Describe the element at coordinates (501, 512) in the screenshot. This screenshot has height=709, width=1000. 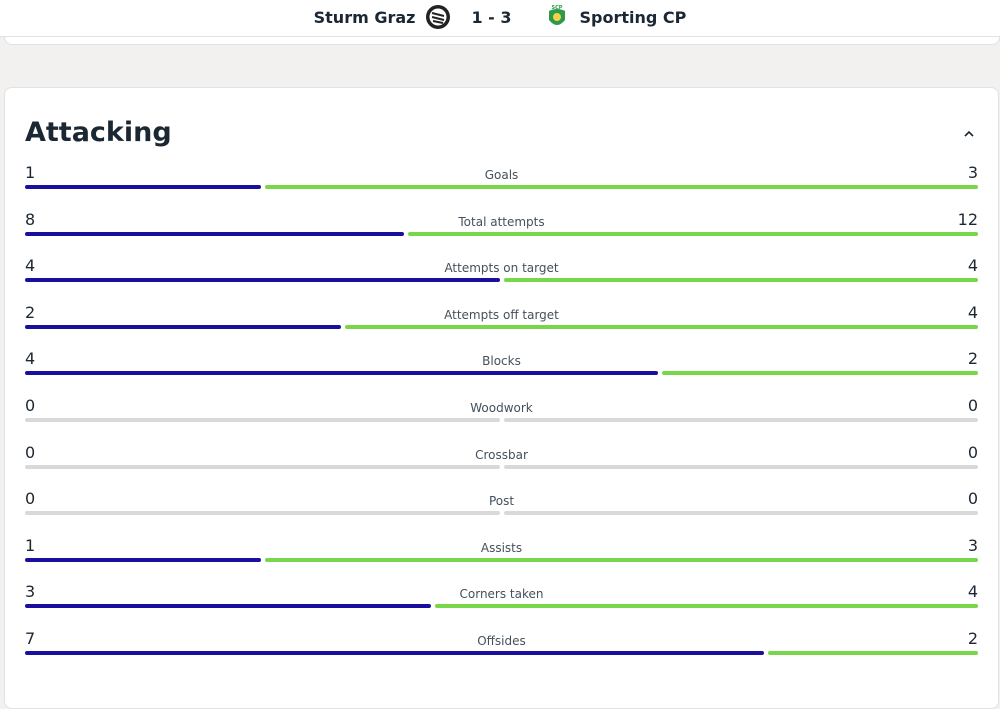
I see `stat-row: 0 Post 0` at that location.